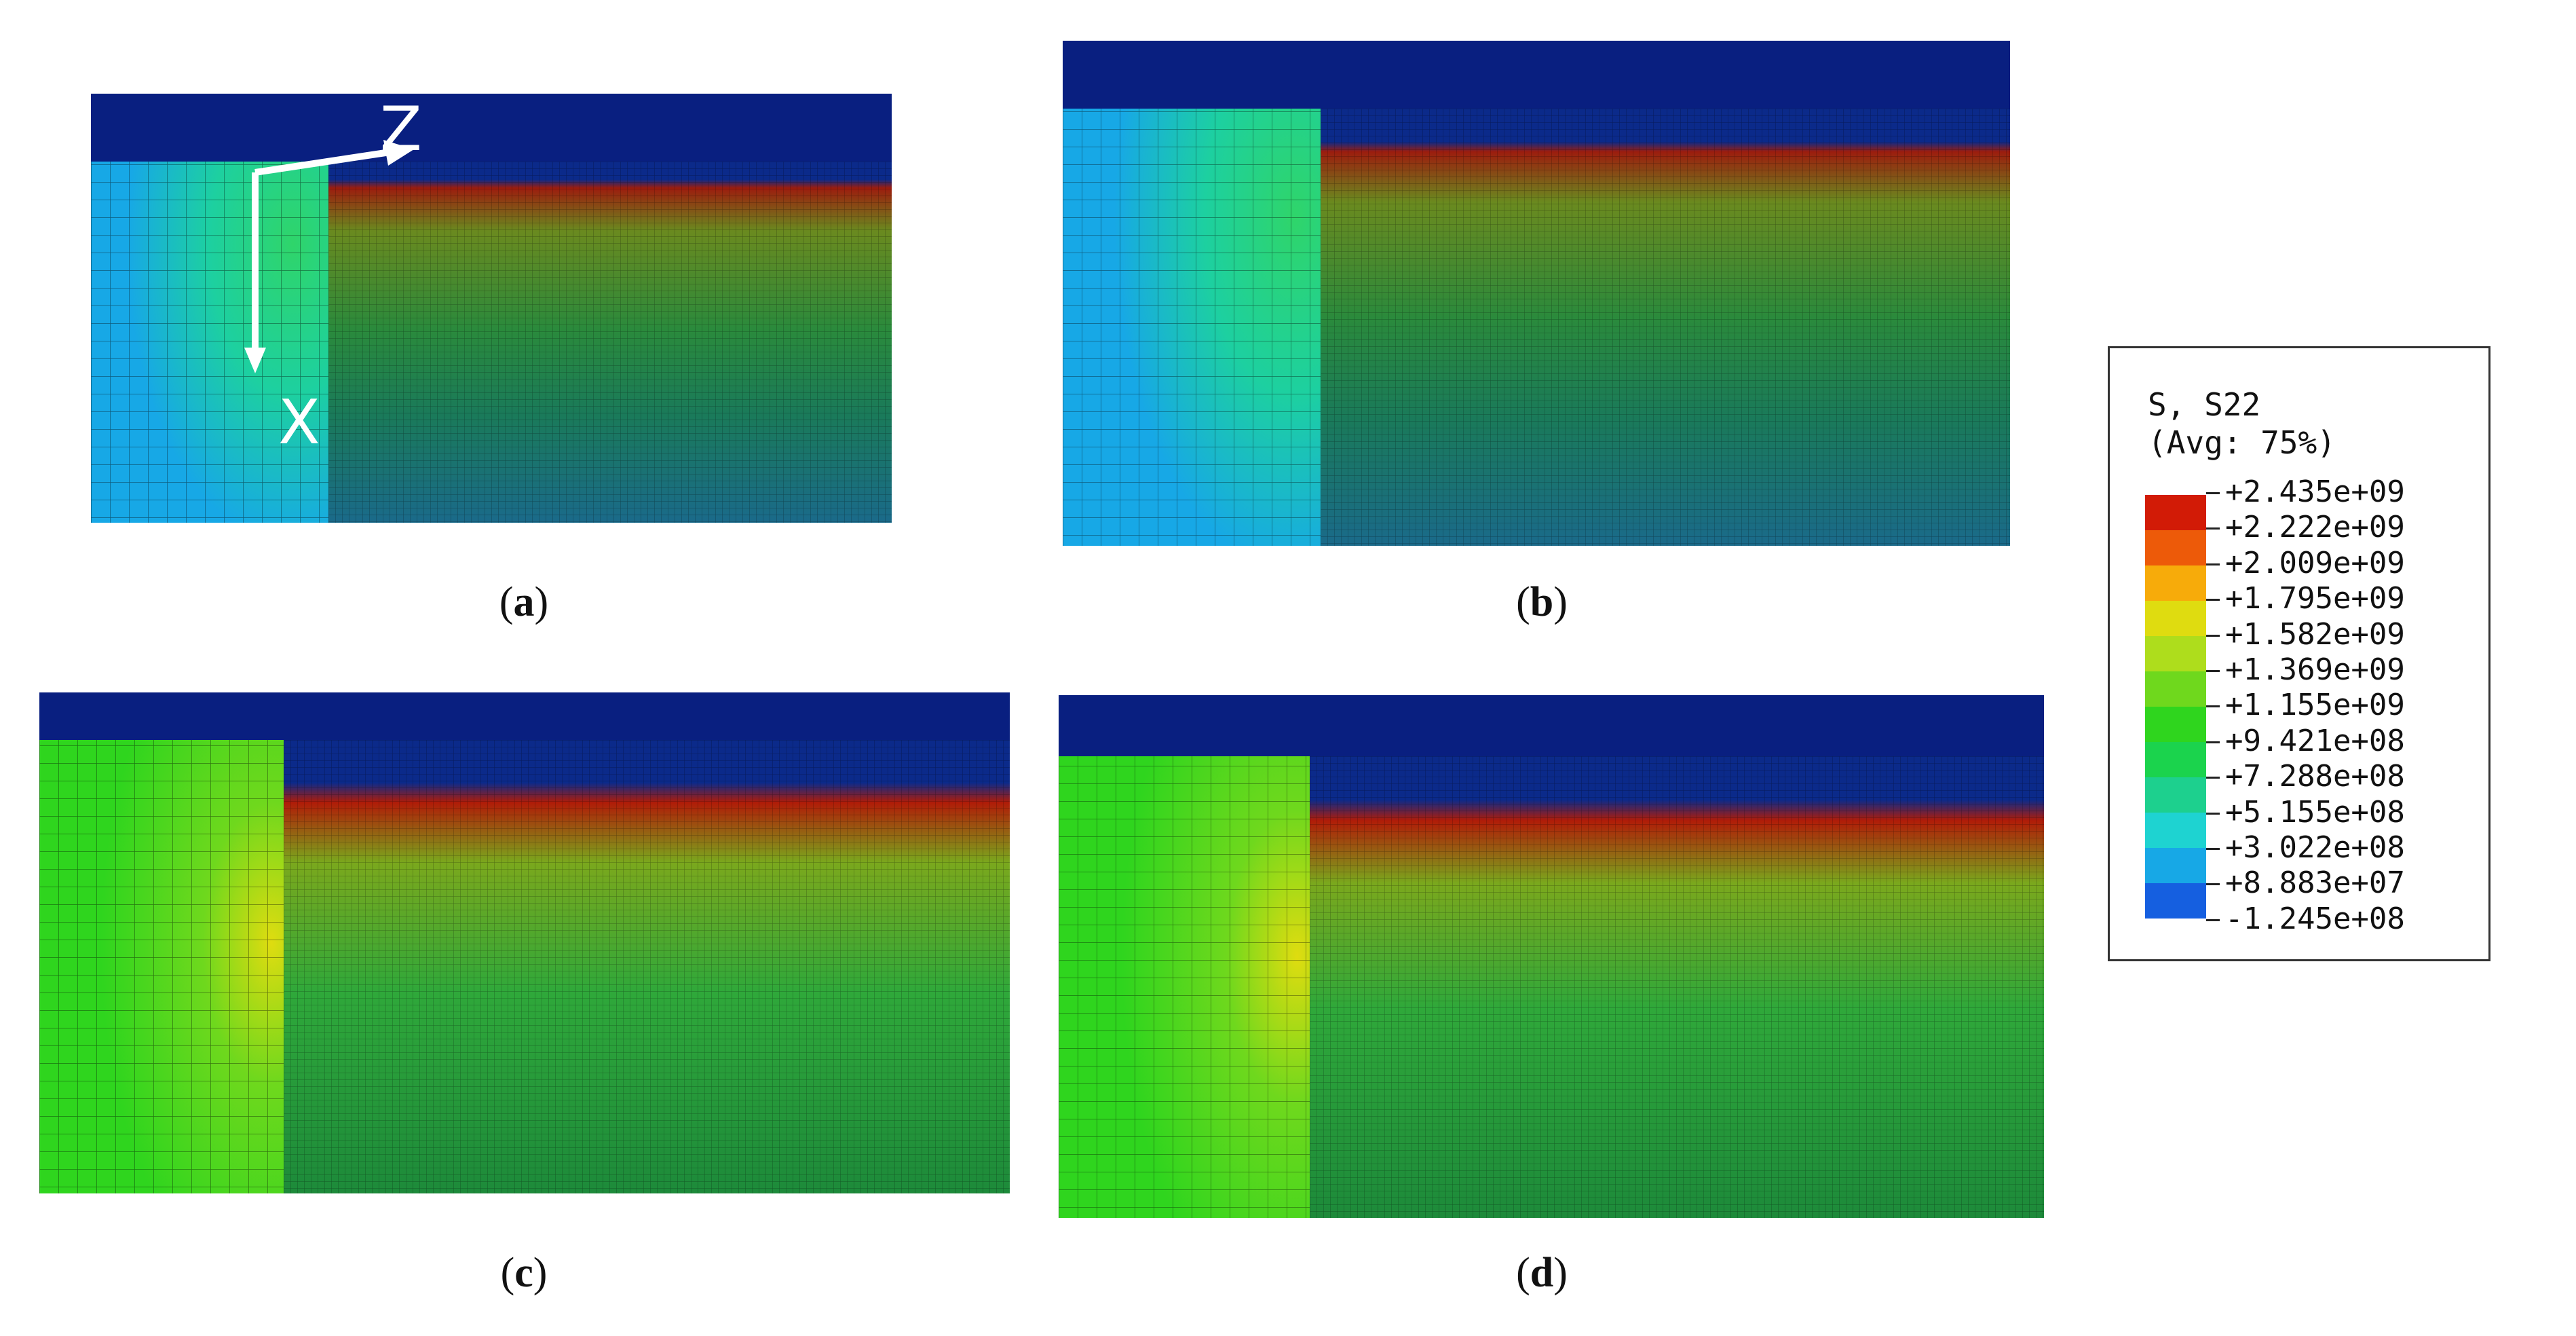 The height and width of the screenshot is (1336, 2576). What do you see at coordinates (2305, 918) in the screenshot?
I see `legend-value-label: -1.245e+08` at bounding box center [2305, 918].